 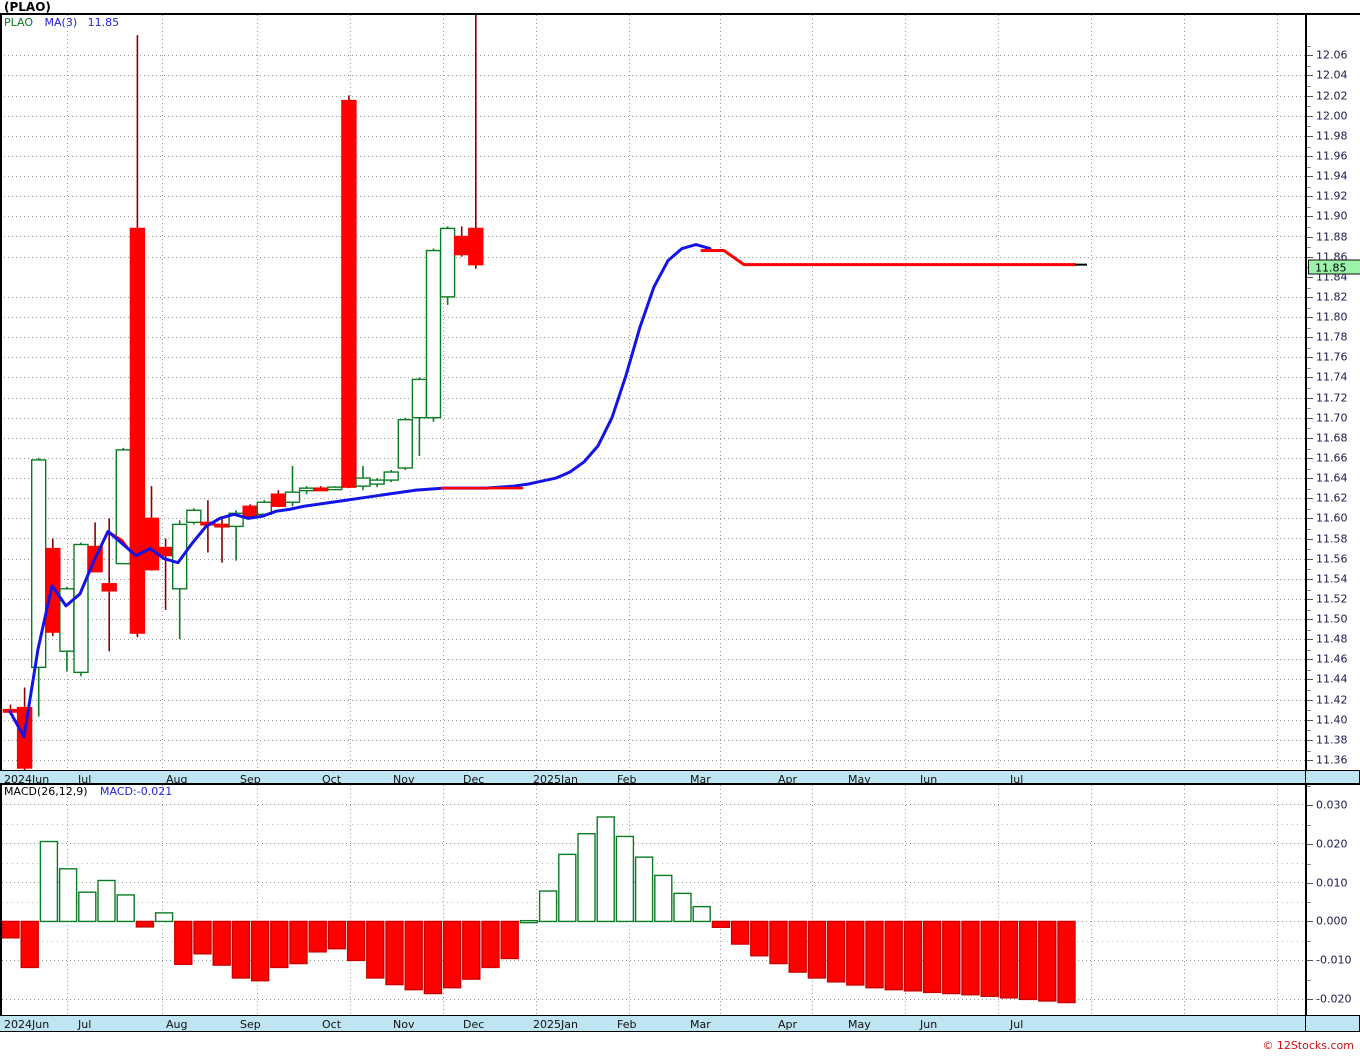 What do you see at coordinates (1332, 882) in the screenshot?
I see `macd-axis-label: 0.010` at bounding box center [1332, 882].